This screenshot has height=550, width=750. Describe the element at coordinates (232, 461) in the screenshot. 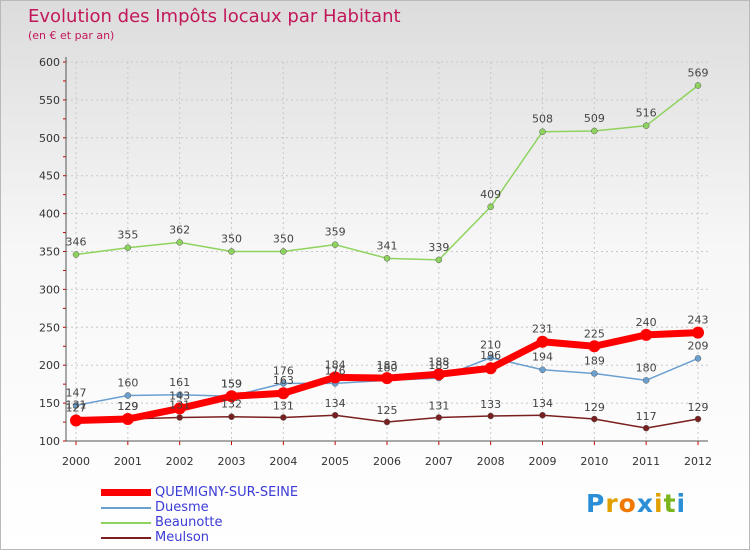

I see `x-tick-label: 2003` at that location.